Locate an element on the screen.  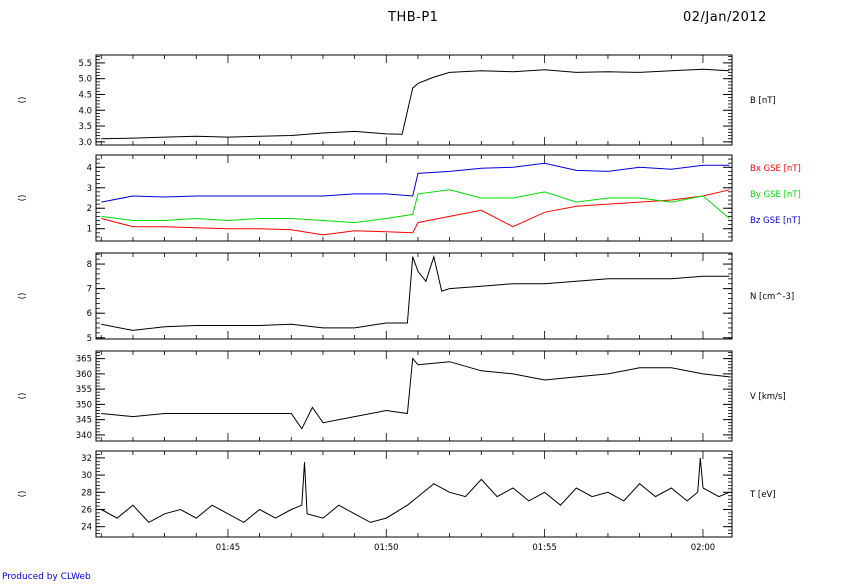
plot-title: THB-P1 is located at coordinates (413, 17).